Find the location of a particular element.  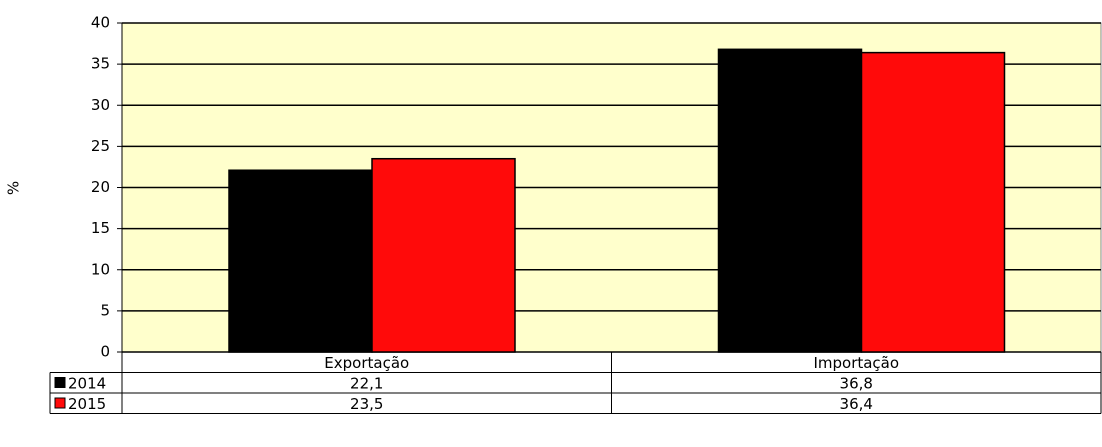

y-tick-label: 15 is located at coordinates (100, 228).